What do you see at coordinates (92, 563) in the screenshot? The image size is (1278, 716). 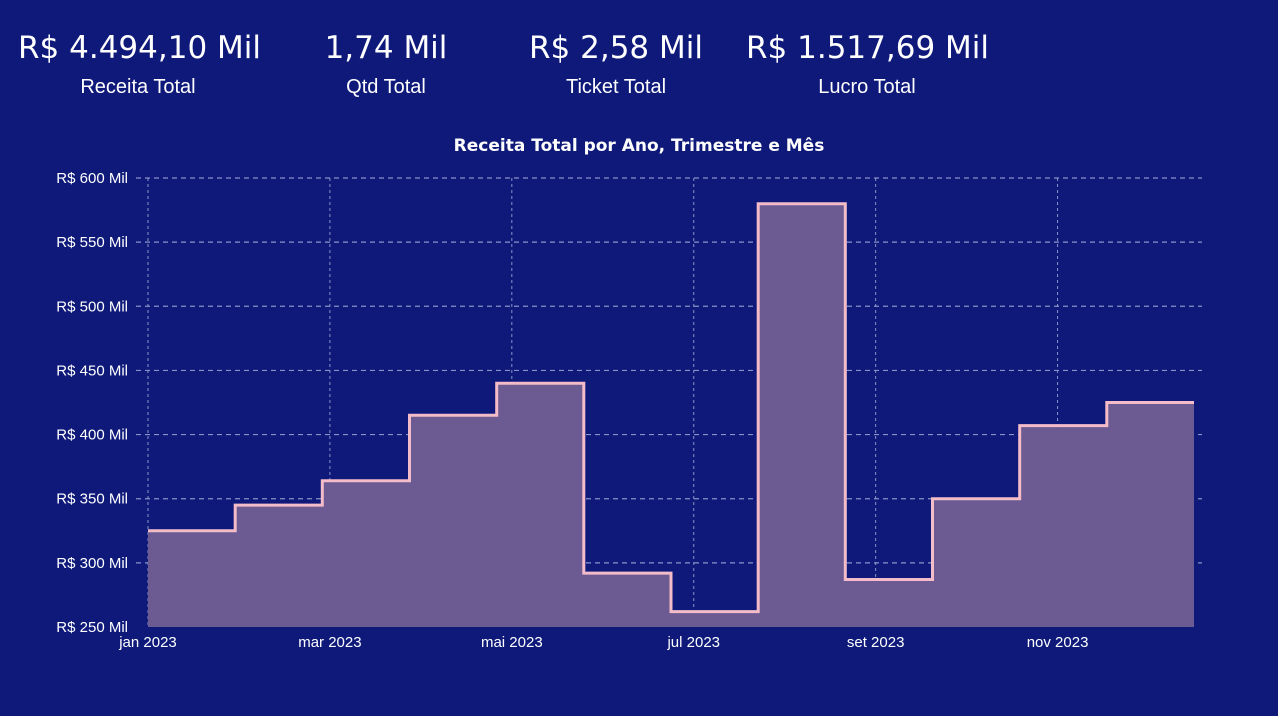 I see `y-tick-label: R$ 300 Mil` at bounding box center [92, 563].